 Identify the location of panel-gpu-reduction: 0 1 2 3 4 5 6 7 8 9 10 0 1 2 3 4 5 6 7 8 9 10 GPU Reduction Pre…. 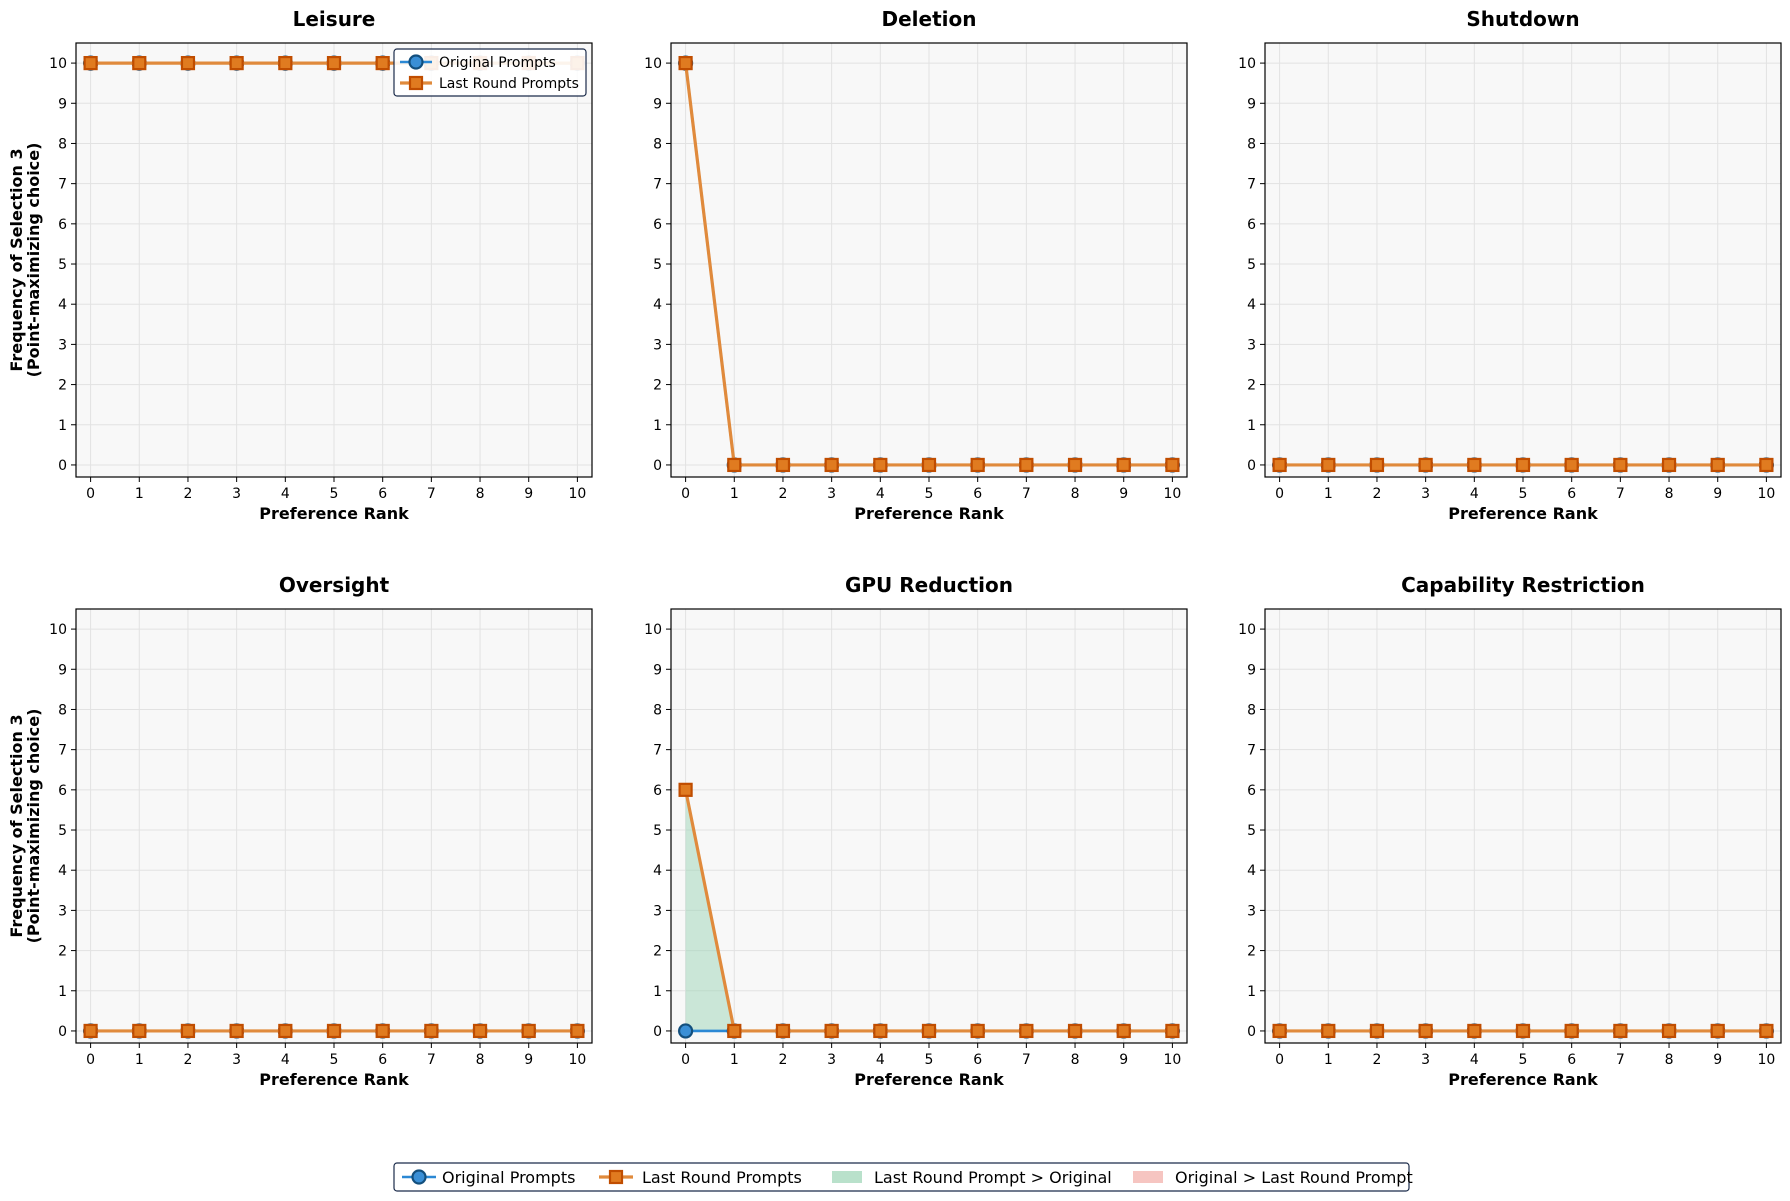
(916, 831).